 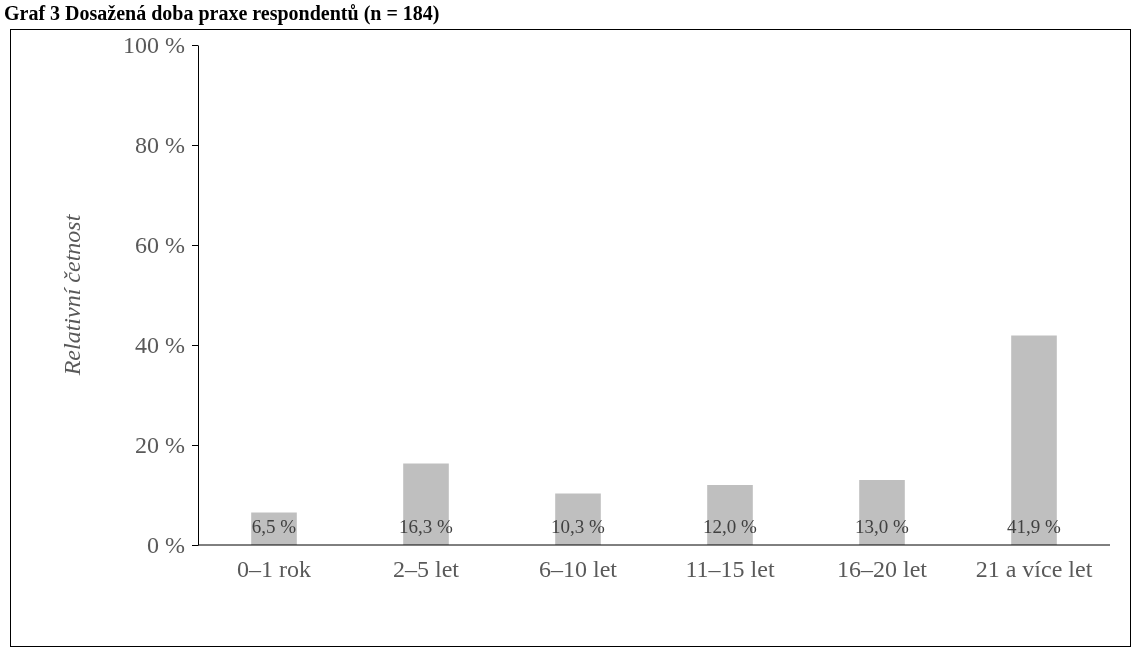 What do you see at coordinates (882, 526) in the screenshot?
I see `data-label: 13,0 %` at bounding box center [882, 526].